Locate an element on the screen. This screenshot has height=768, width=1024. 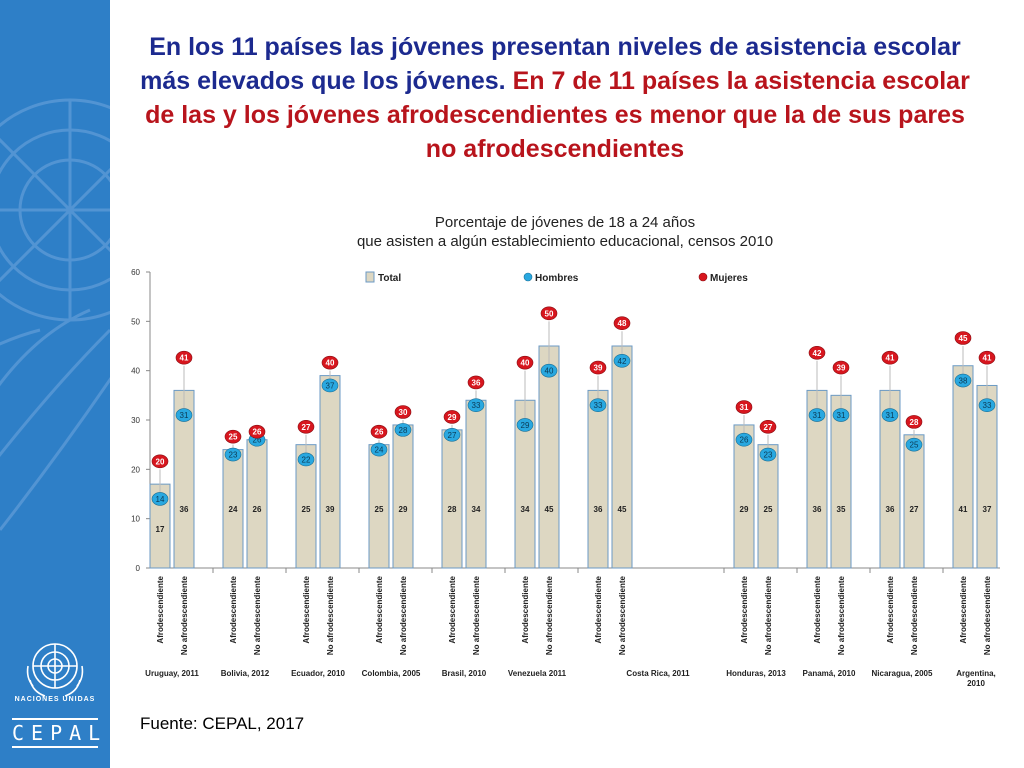
chart-title-line-1: Porcentaje de jóvenes de 18 a 24 años is located at coordinates (565, 222).